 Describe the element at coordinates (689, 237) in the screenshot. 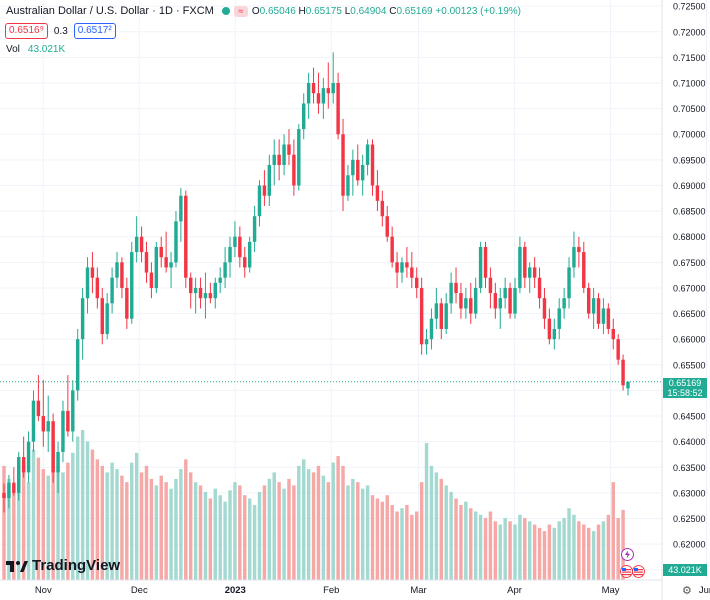

I see `price-tick-label: 0.68000` at that location.